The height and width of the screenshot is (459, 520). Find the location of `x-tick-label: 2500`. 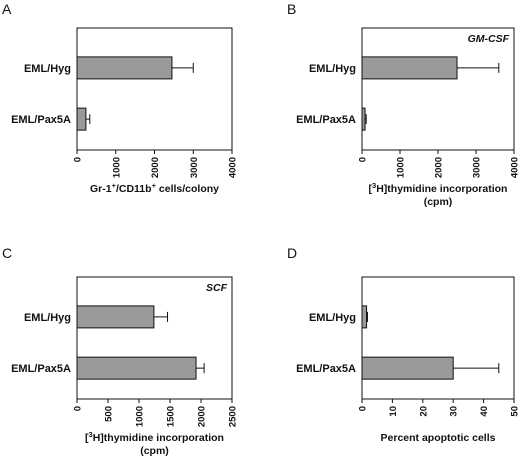

x-tick-label: 2500 is located at coordinates (233, 416).